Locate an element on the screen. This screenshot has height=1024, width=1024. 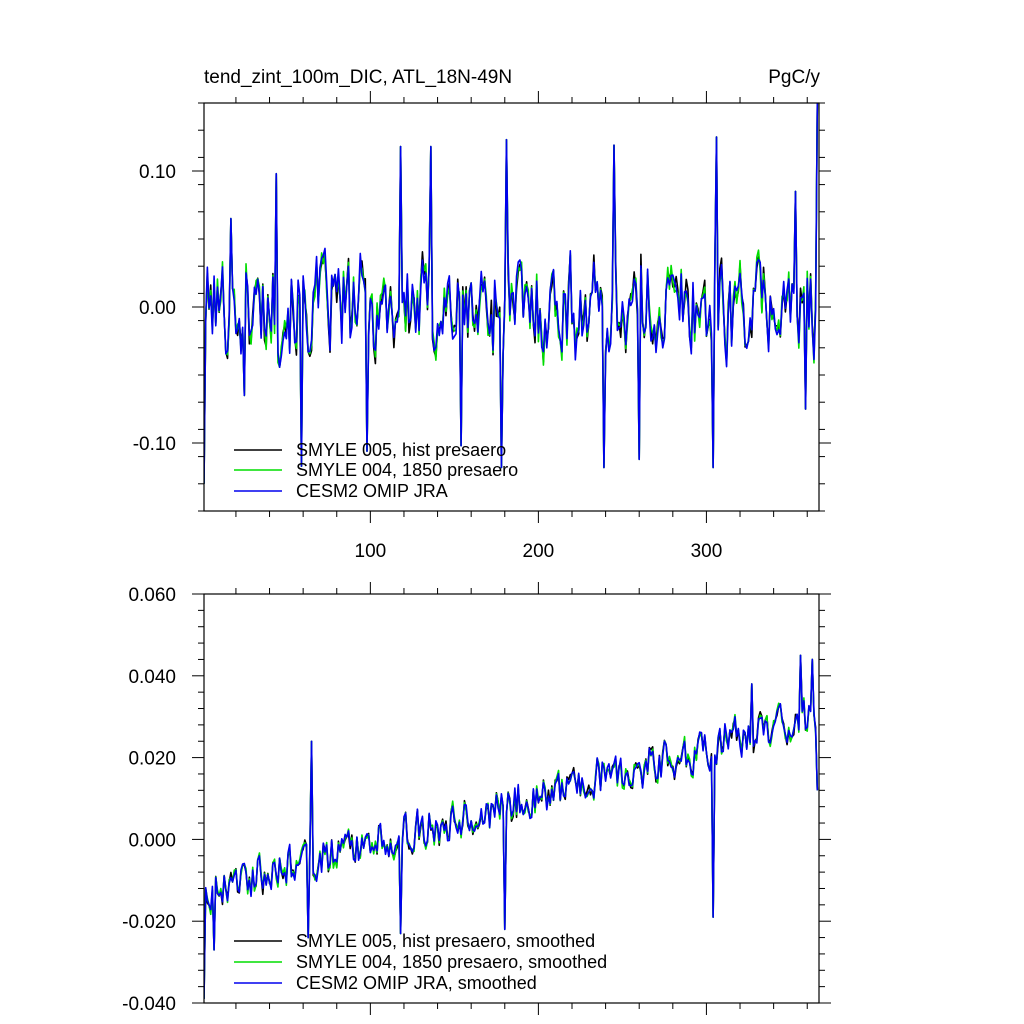
y-tick-label: 0.10 is located at coordinates (157, 172).